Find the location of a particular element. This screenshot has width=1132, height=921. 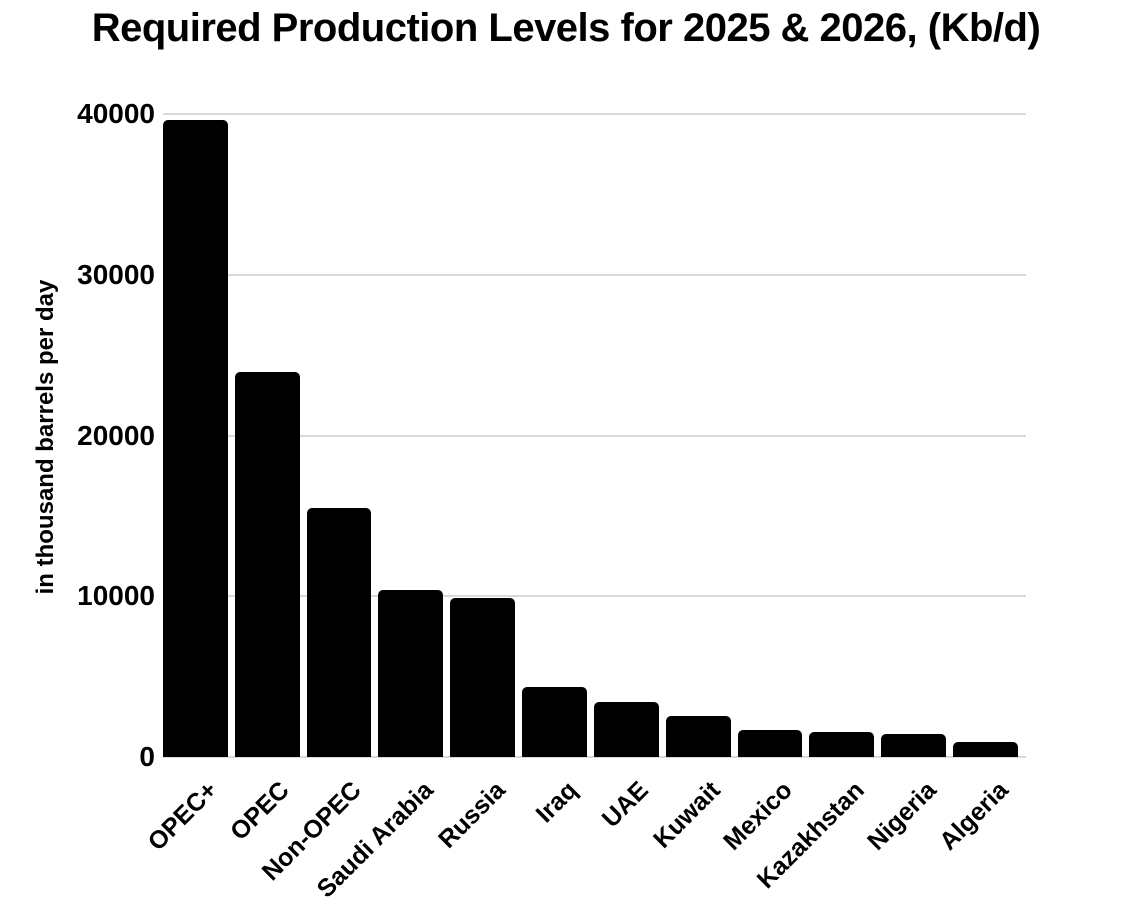

y-tick-label: 40000 is located at coordinates (116, 113).